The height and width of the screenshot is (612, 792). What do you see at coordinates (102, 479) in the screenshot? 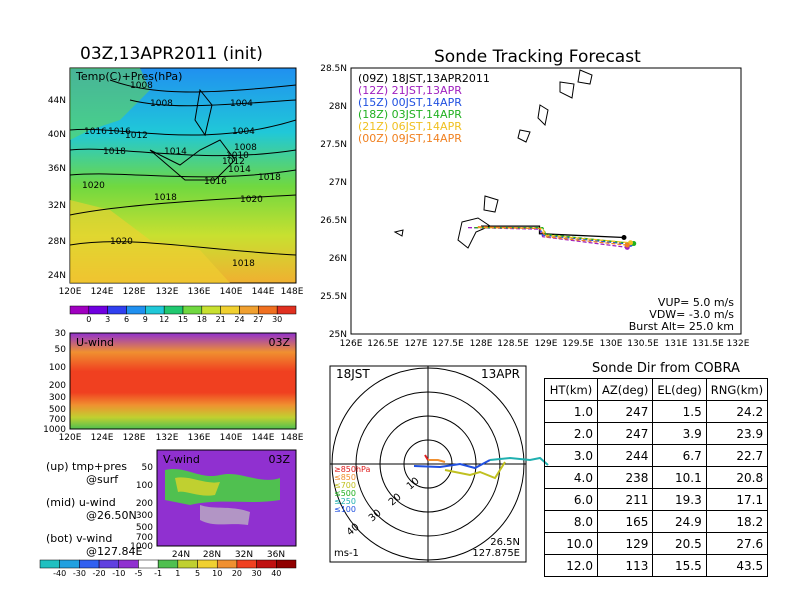
I see `note-line: @surf` at bounding box center [102, 479].